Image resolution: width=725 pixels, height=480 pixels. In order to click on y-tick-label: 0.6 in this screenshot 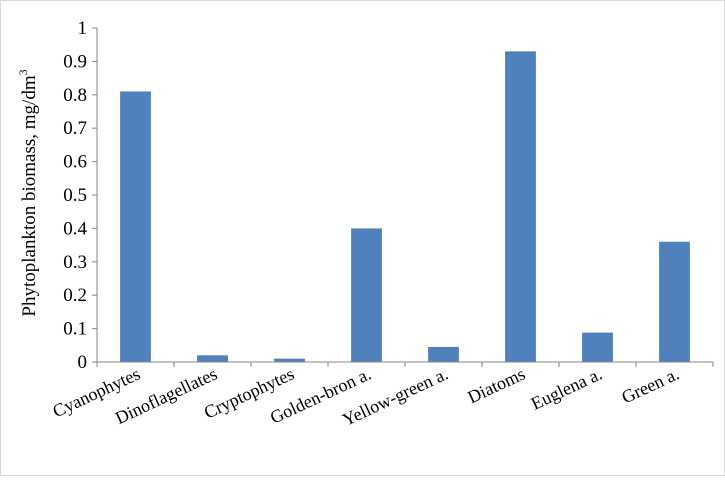, I will do `click(75, 162)`.